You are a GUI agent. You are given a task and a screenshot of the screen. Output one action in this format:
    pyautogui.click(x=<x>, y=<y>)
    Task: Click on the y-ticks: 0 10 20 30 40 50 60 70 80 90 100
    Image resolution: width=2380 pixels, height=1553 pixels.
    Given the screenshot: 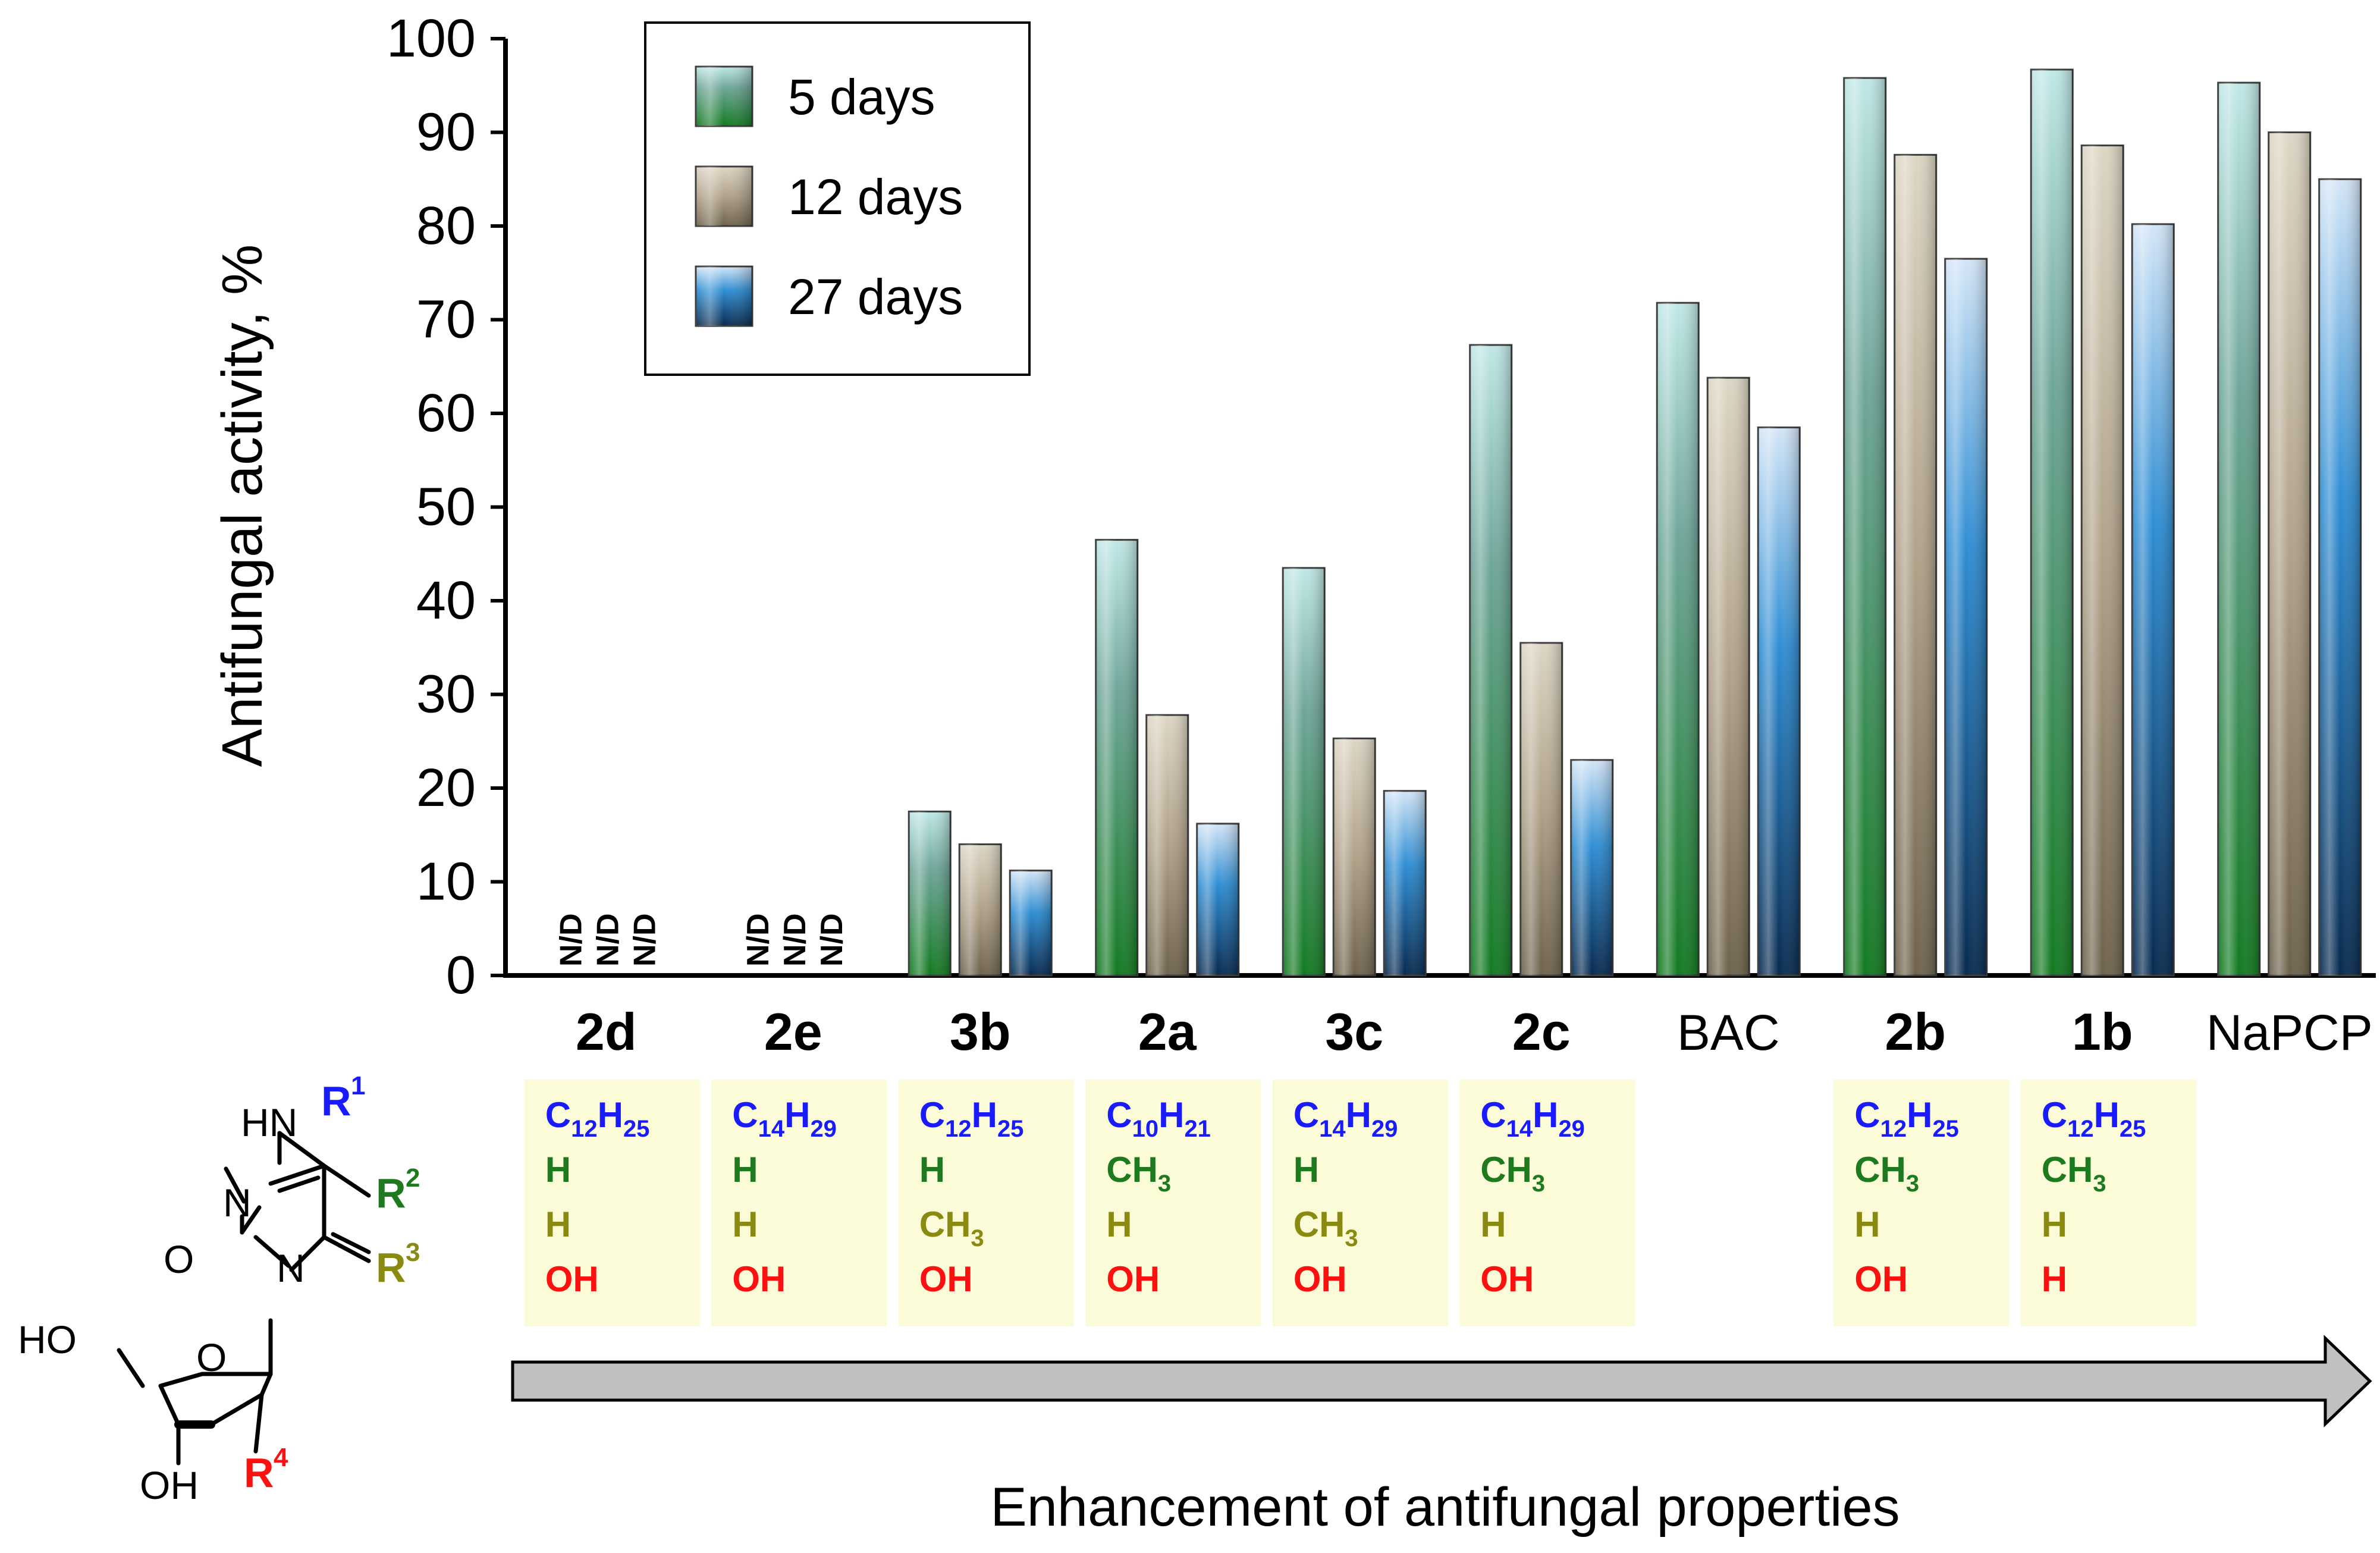 What is the action you would take?
    pyautogui.click(x=446, y=507)
    